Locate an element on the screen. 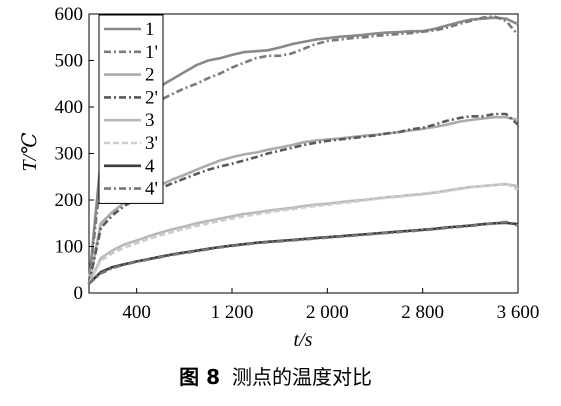 The width and height of the screenshot is (561, 406). y-tick-label: 300 is located at coordinates (69, 154).